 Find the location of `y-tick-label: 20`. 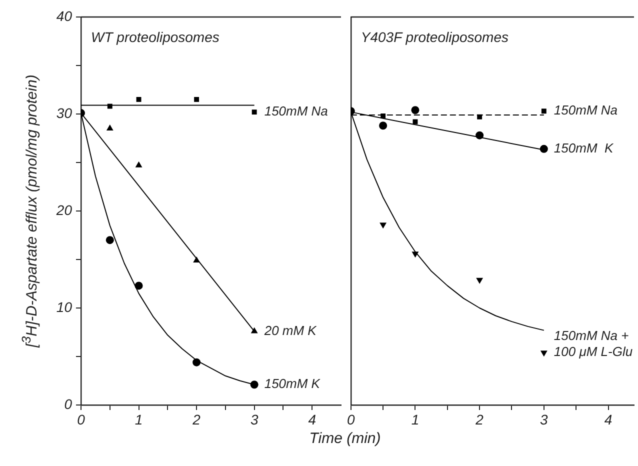

y-tick-label: 20 is located at coordinates (63, 210).